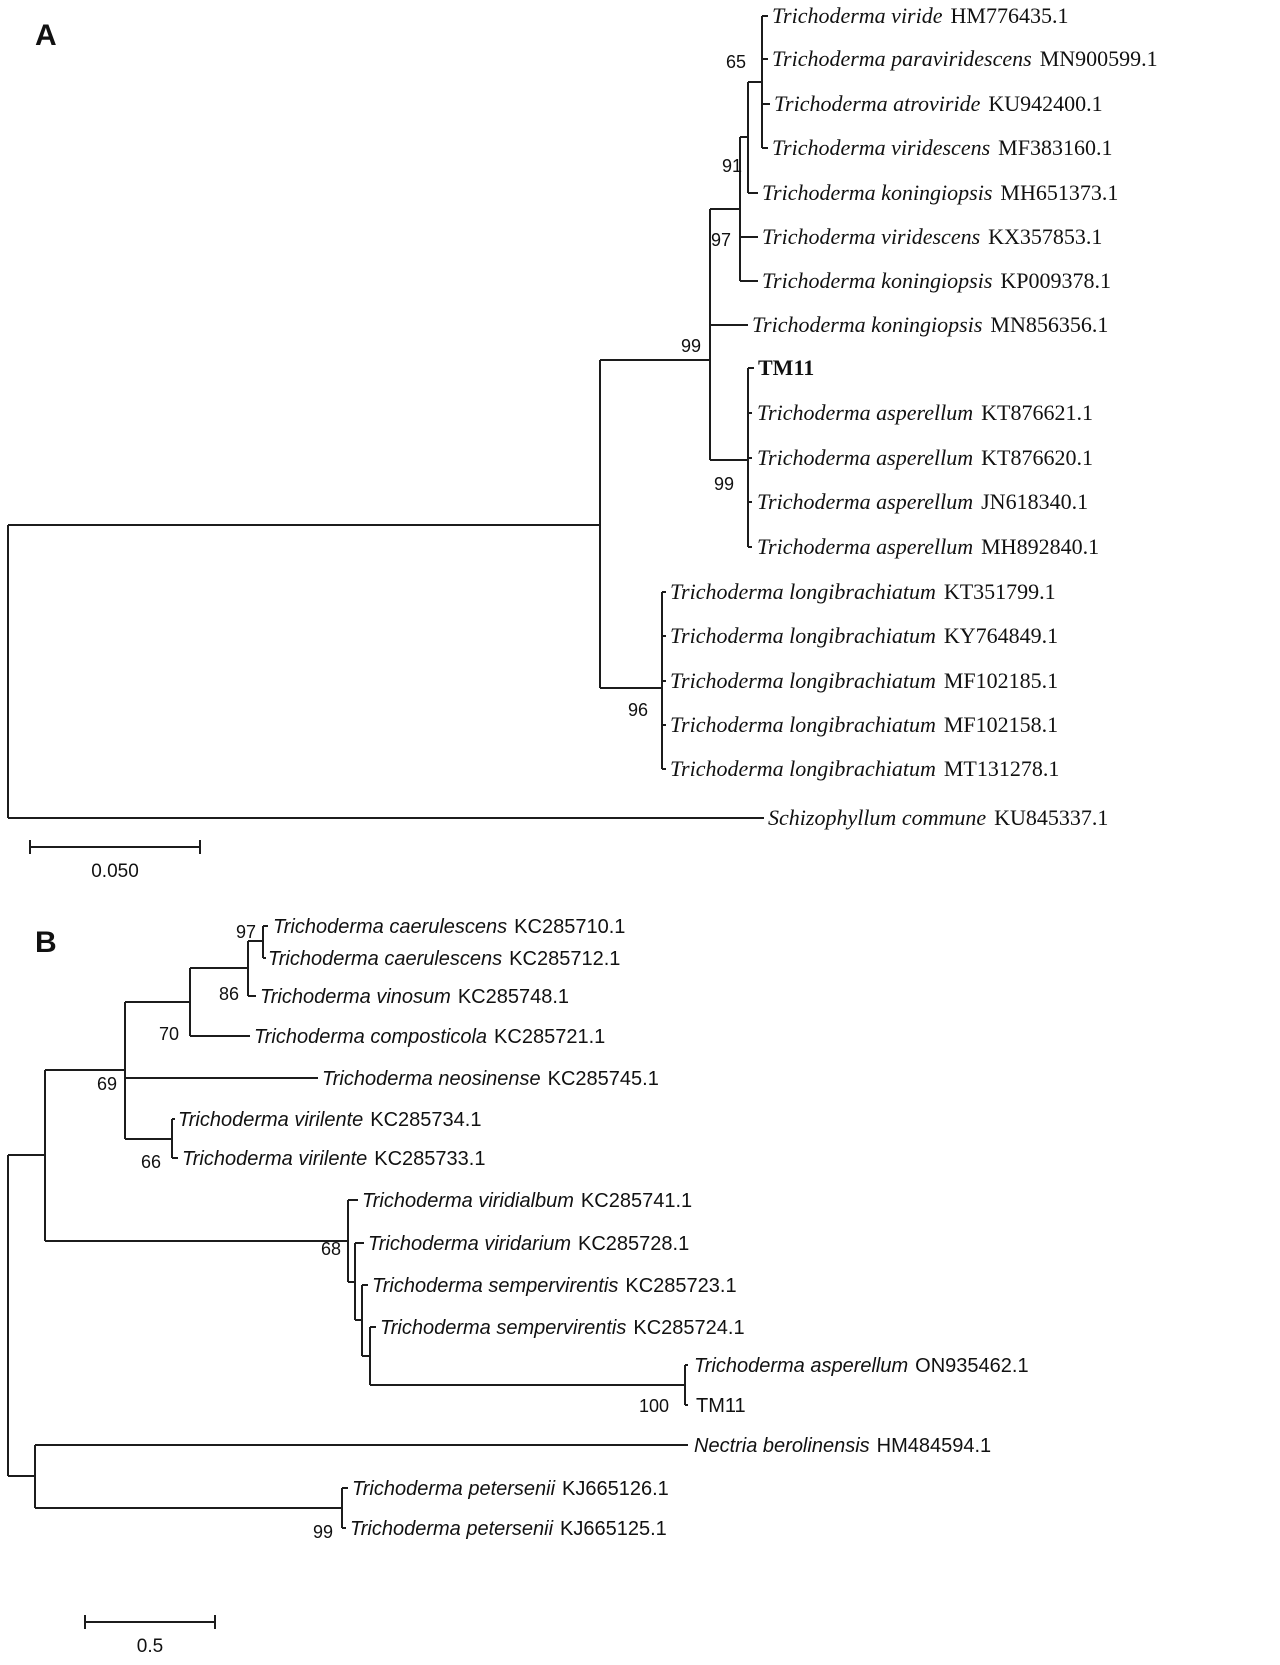 This screenshot has height=1665, width=1280. Describe the element at coordinates (449, 927) in the screenshot. I see `taxon-label: Trichoderma caerulescens KC285710.1` at that location.